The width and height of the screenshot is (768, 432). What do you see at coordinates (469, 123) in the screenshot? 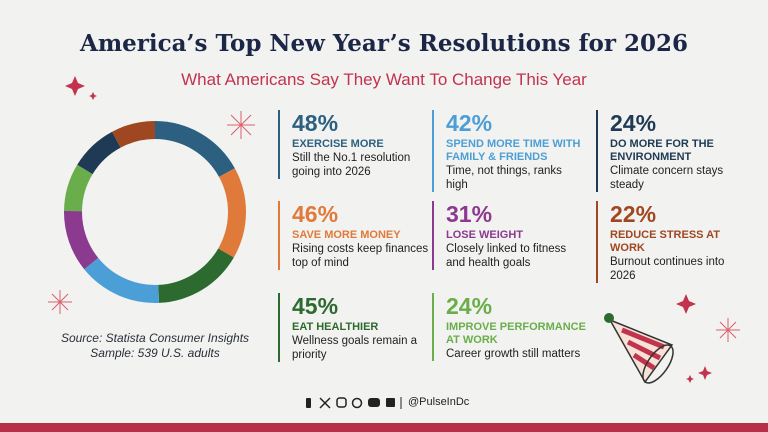
I see `percent-label: 42%` at bounding box center [469, 123].